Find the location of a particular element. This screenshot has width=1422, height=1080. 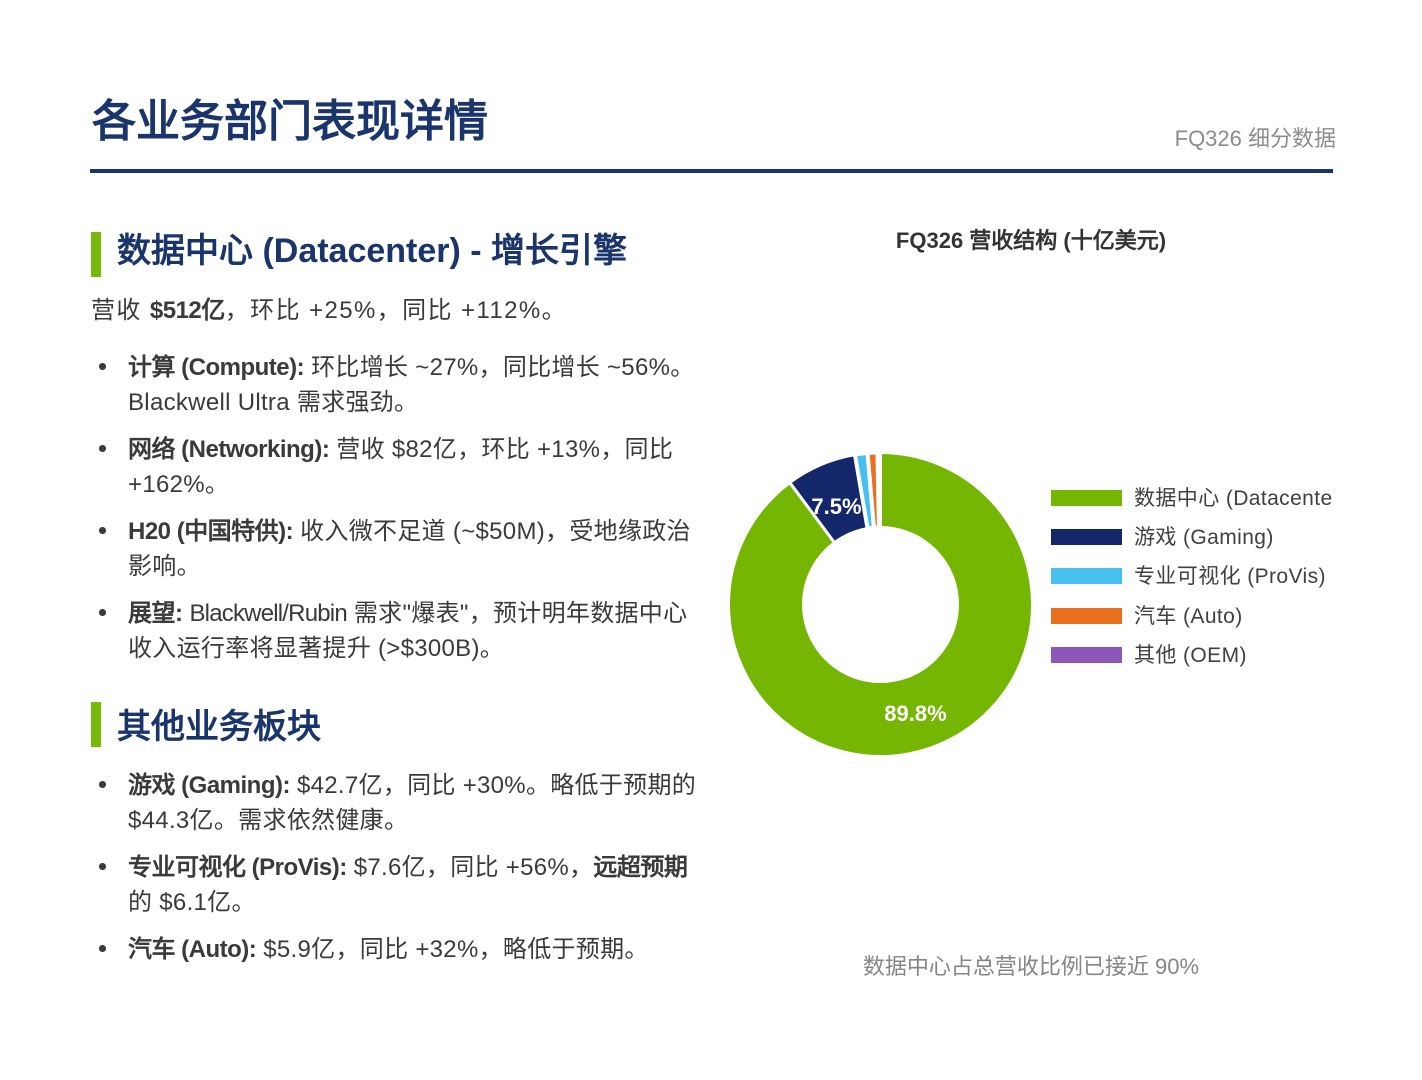

svg-text: 7.5% is located at coordinates (836, 506).